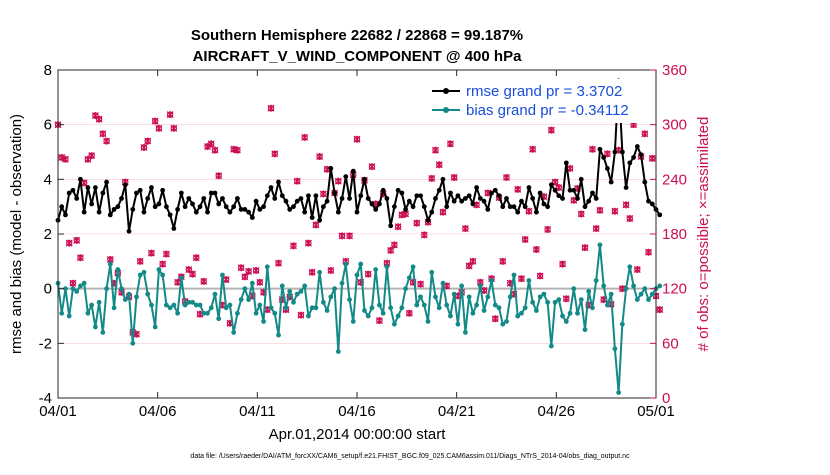 Image resolution: width=830 pixels, height=475 pixels. I want to click on y-right-tick-label-3: 180, so click(674, 234).